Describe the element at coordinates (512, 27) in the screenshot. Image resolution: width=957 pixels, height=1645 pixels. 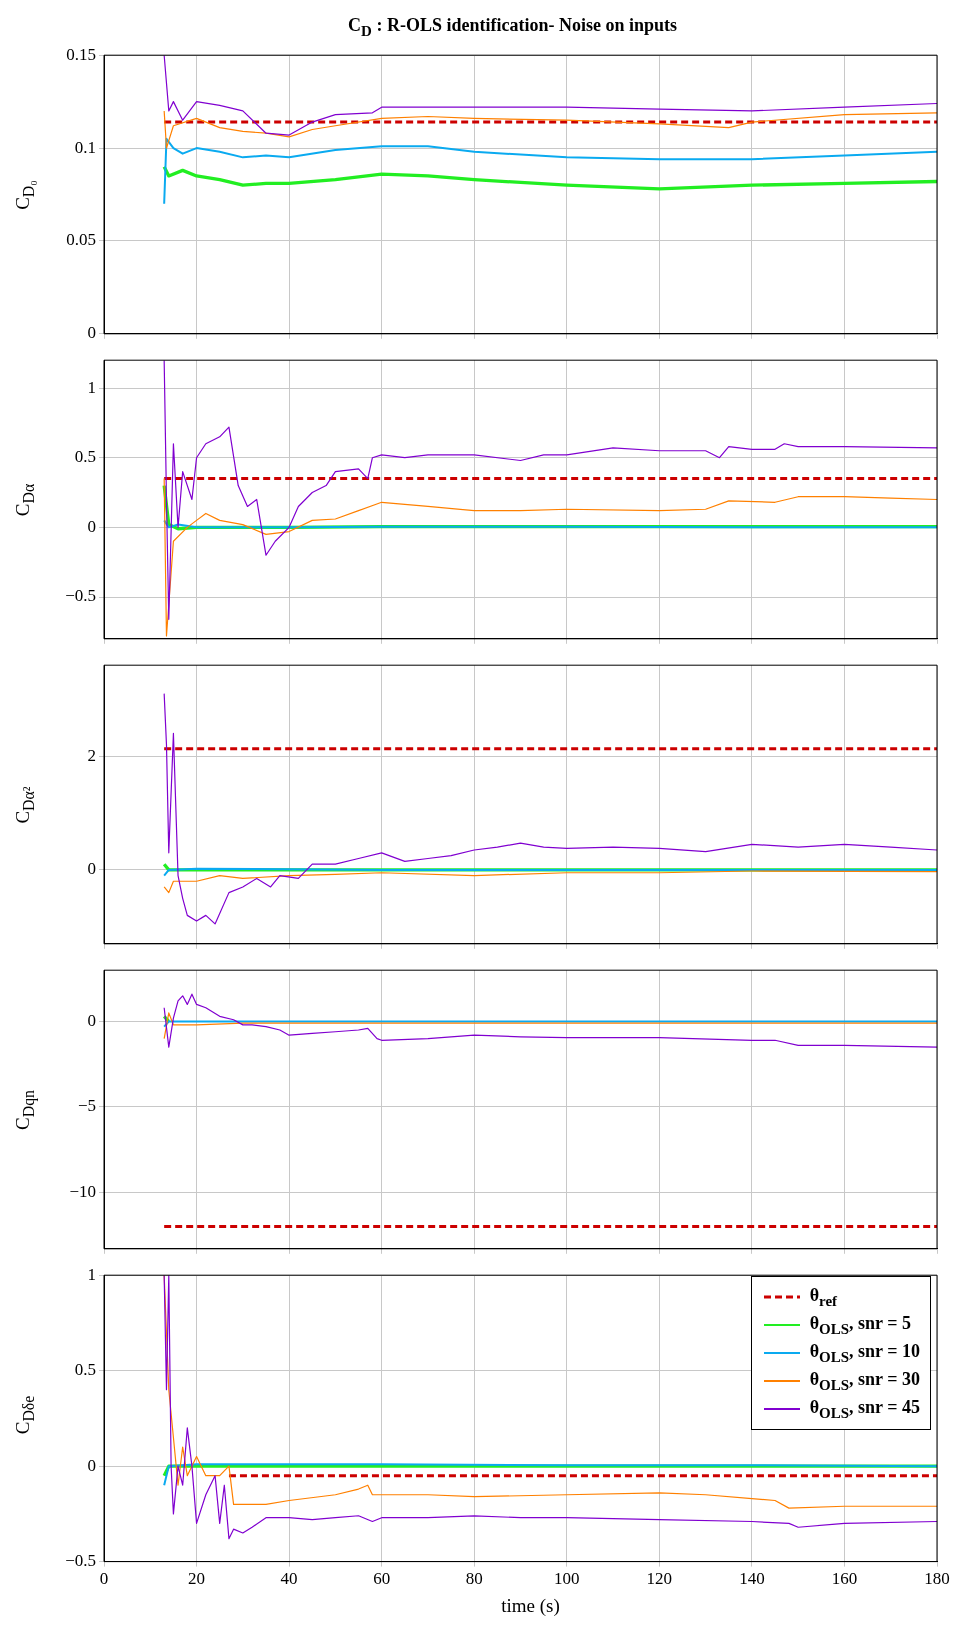
I see `chart-title: C$_{D}$ : R-OLS identification- Noise on inputs` at that location.